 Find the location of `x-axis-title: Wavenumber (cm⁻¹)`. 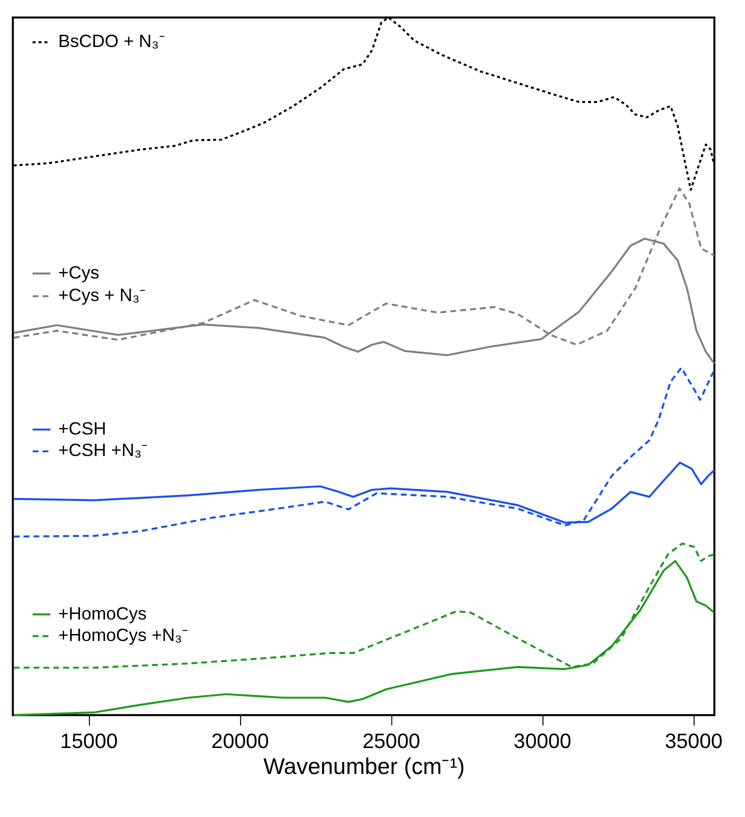

x-axis-title: Wavenumber (cm⁻¹) is located at coordinates (364, 765).